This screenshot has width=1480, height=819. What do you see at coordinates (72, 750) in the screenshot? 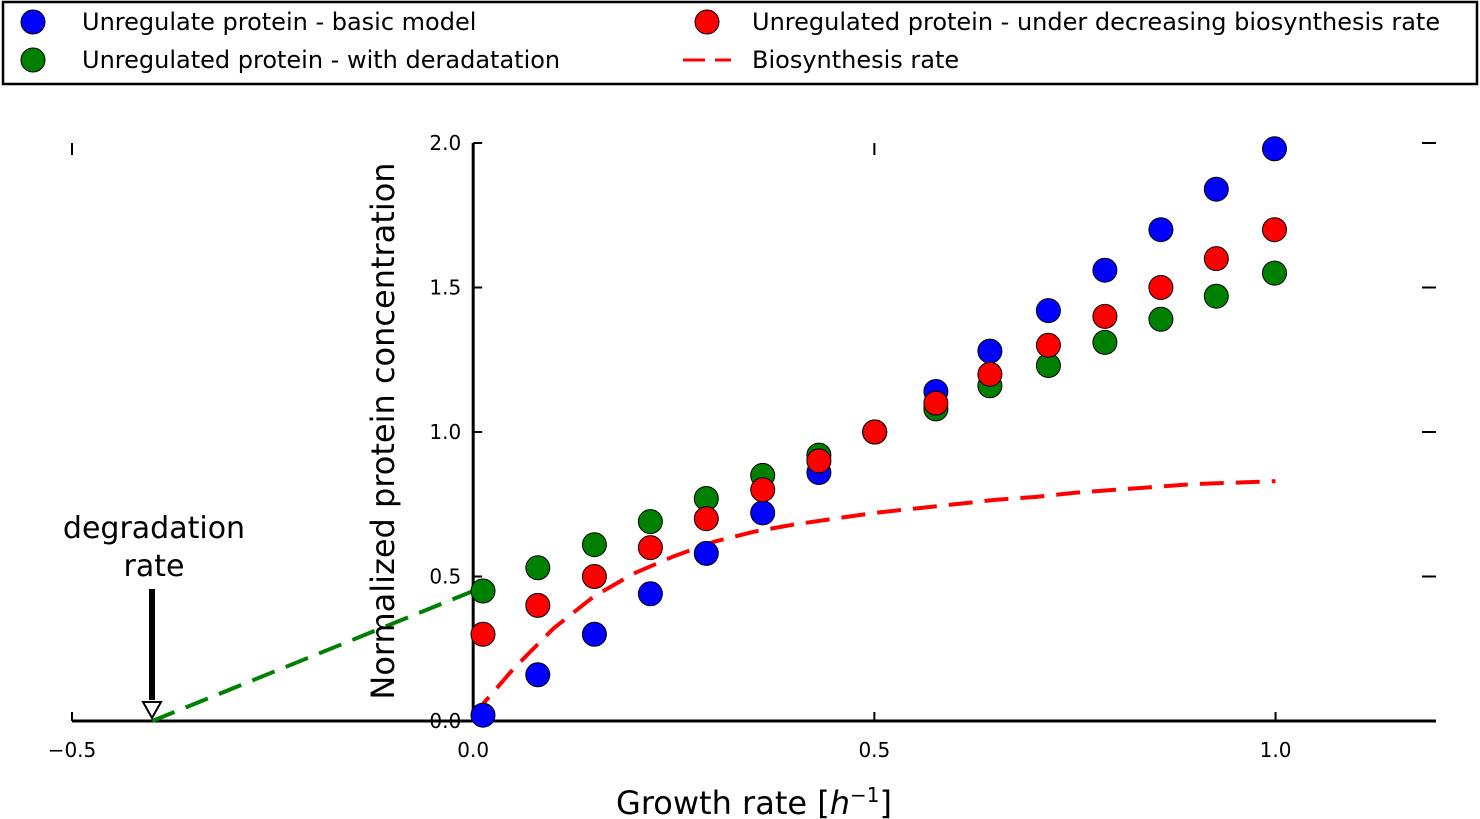
I see `x-tick-label: −0.5` at bounding box center [72, 750].